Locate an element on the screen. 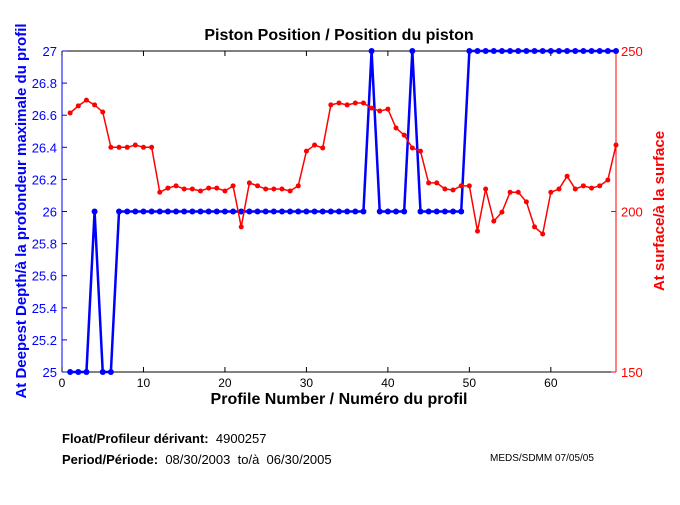  right-y-tick-label: 200 is located at coordinates (632, 212).